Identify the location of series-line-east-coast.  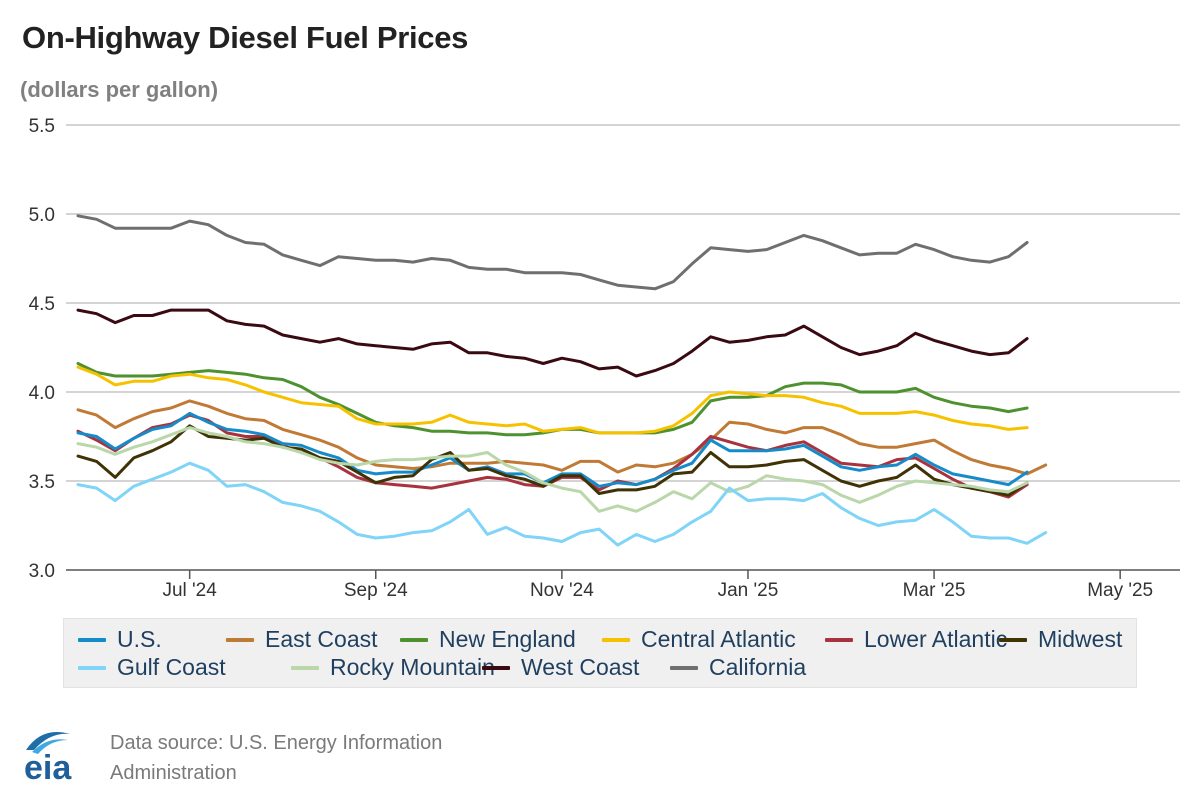
(562, 437).